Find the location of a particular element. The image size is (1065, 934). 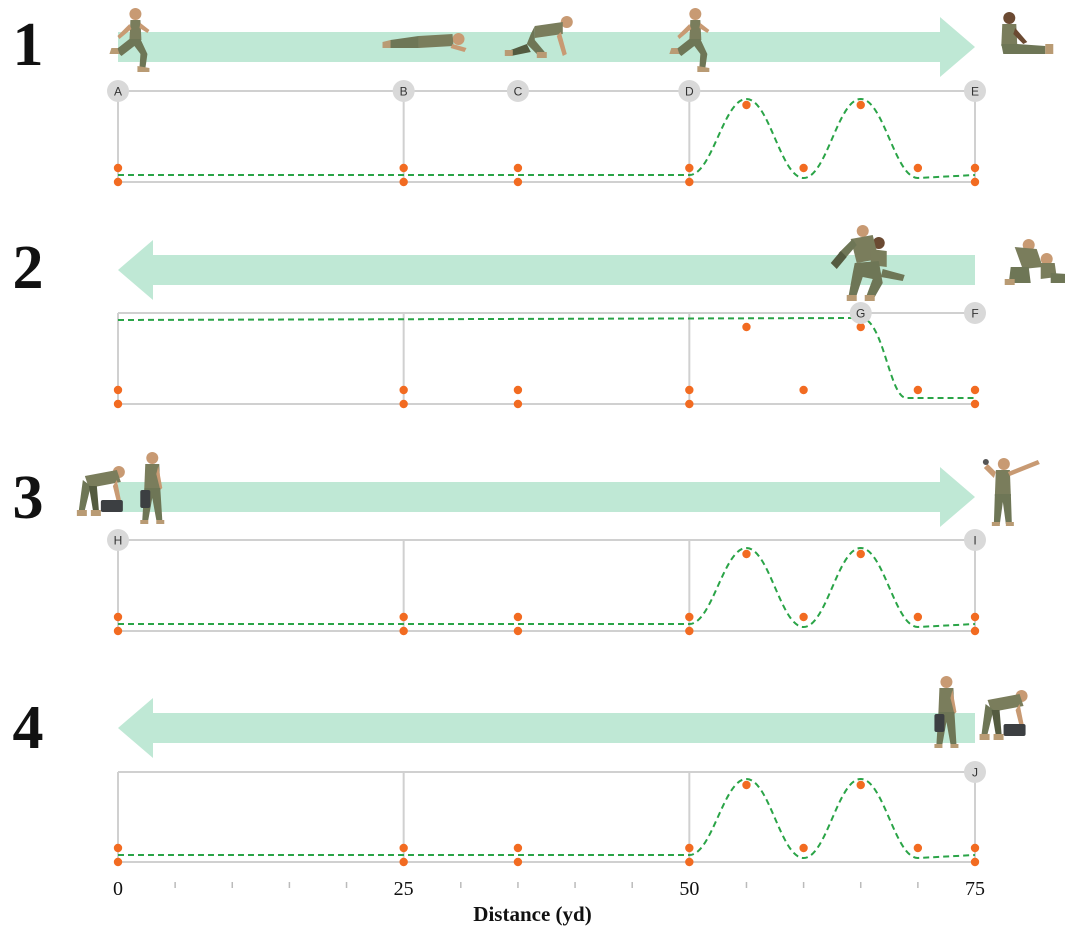

station-label: H is located at coordinates (118, 541).